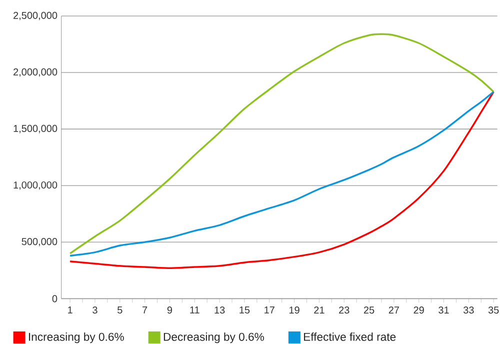 The image size is (500, 344). What do you see at coordinates (36, 16) in the screenshot?
I see `y-tick-label: 2,500,000` at bounding box center [36, 16].